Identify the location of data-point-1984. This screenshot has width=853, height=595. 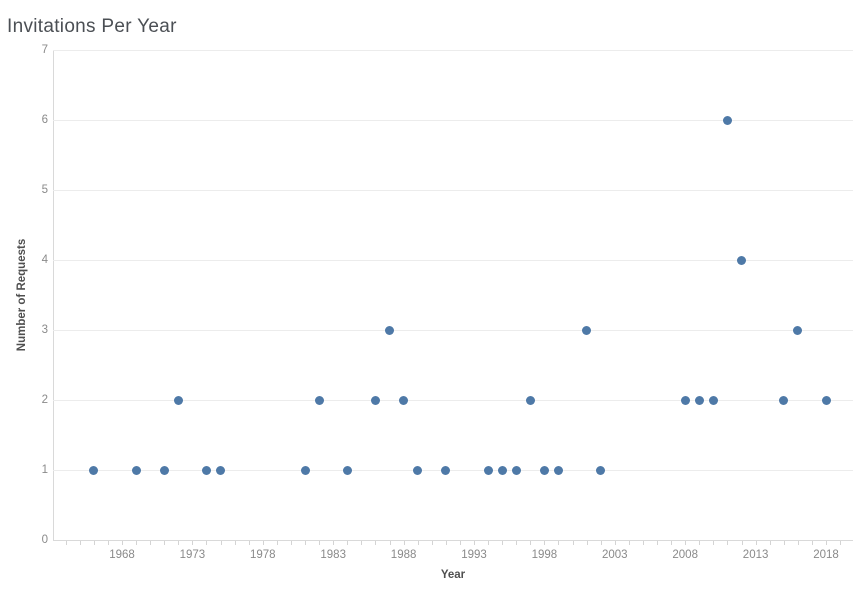
(347, 470).